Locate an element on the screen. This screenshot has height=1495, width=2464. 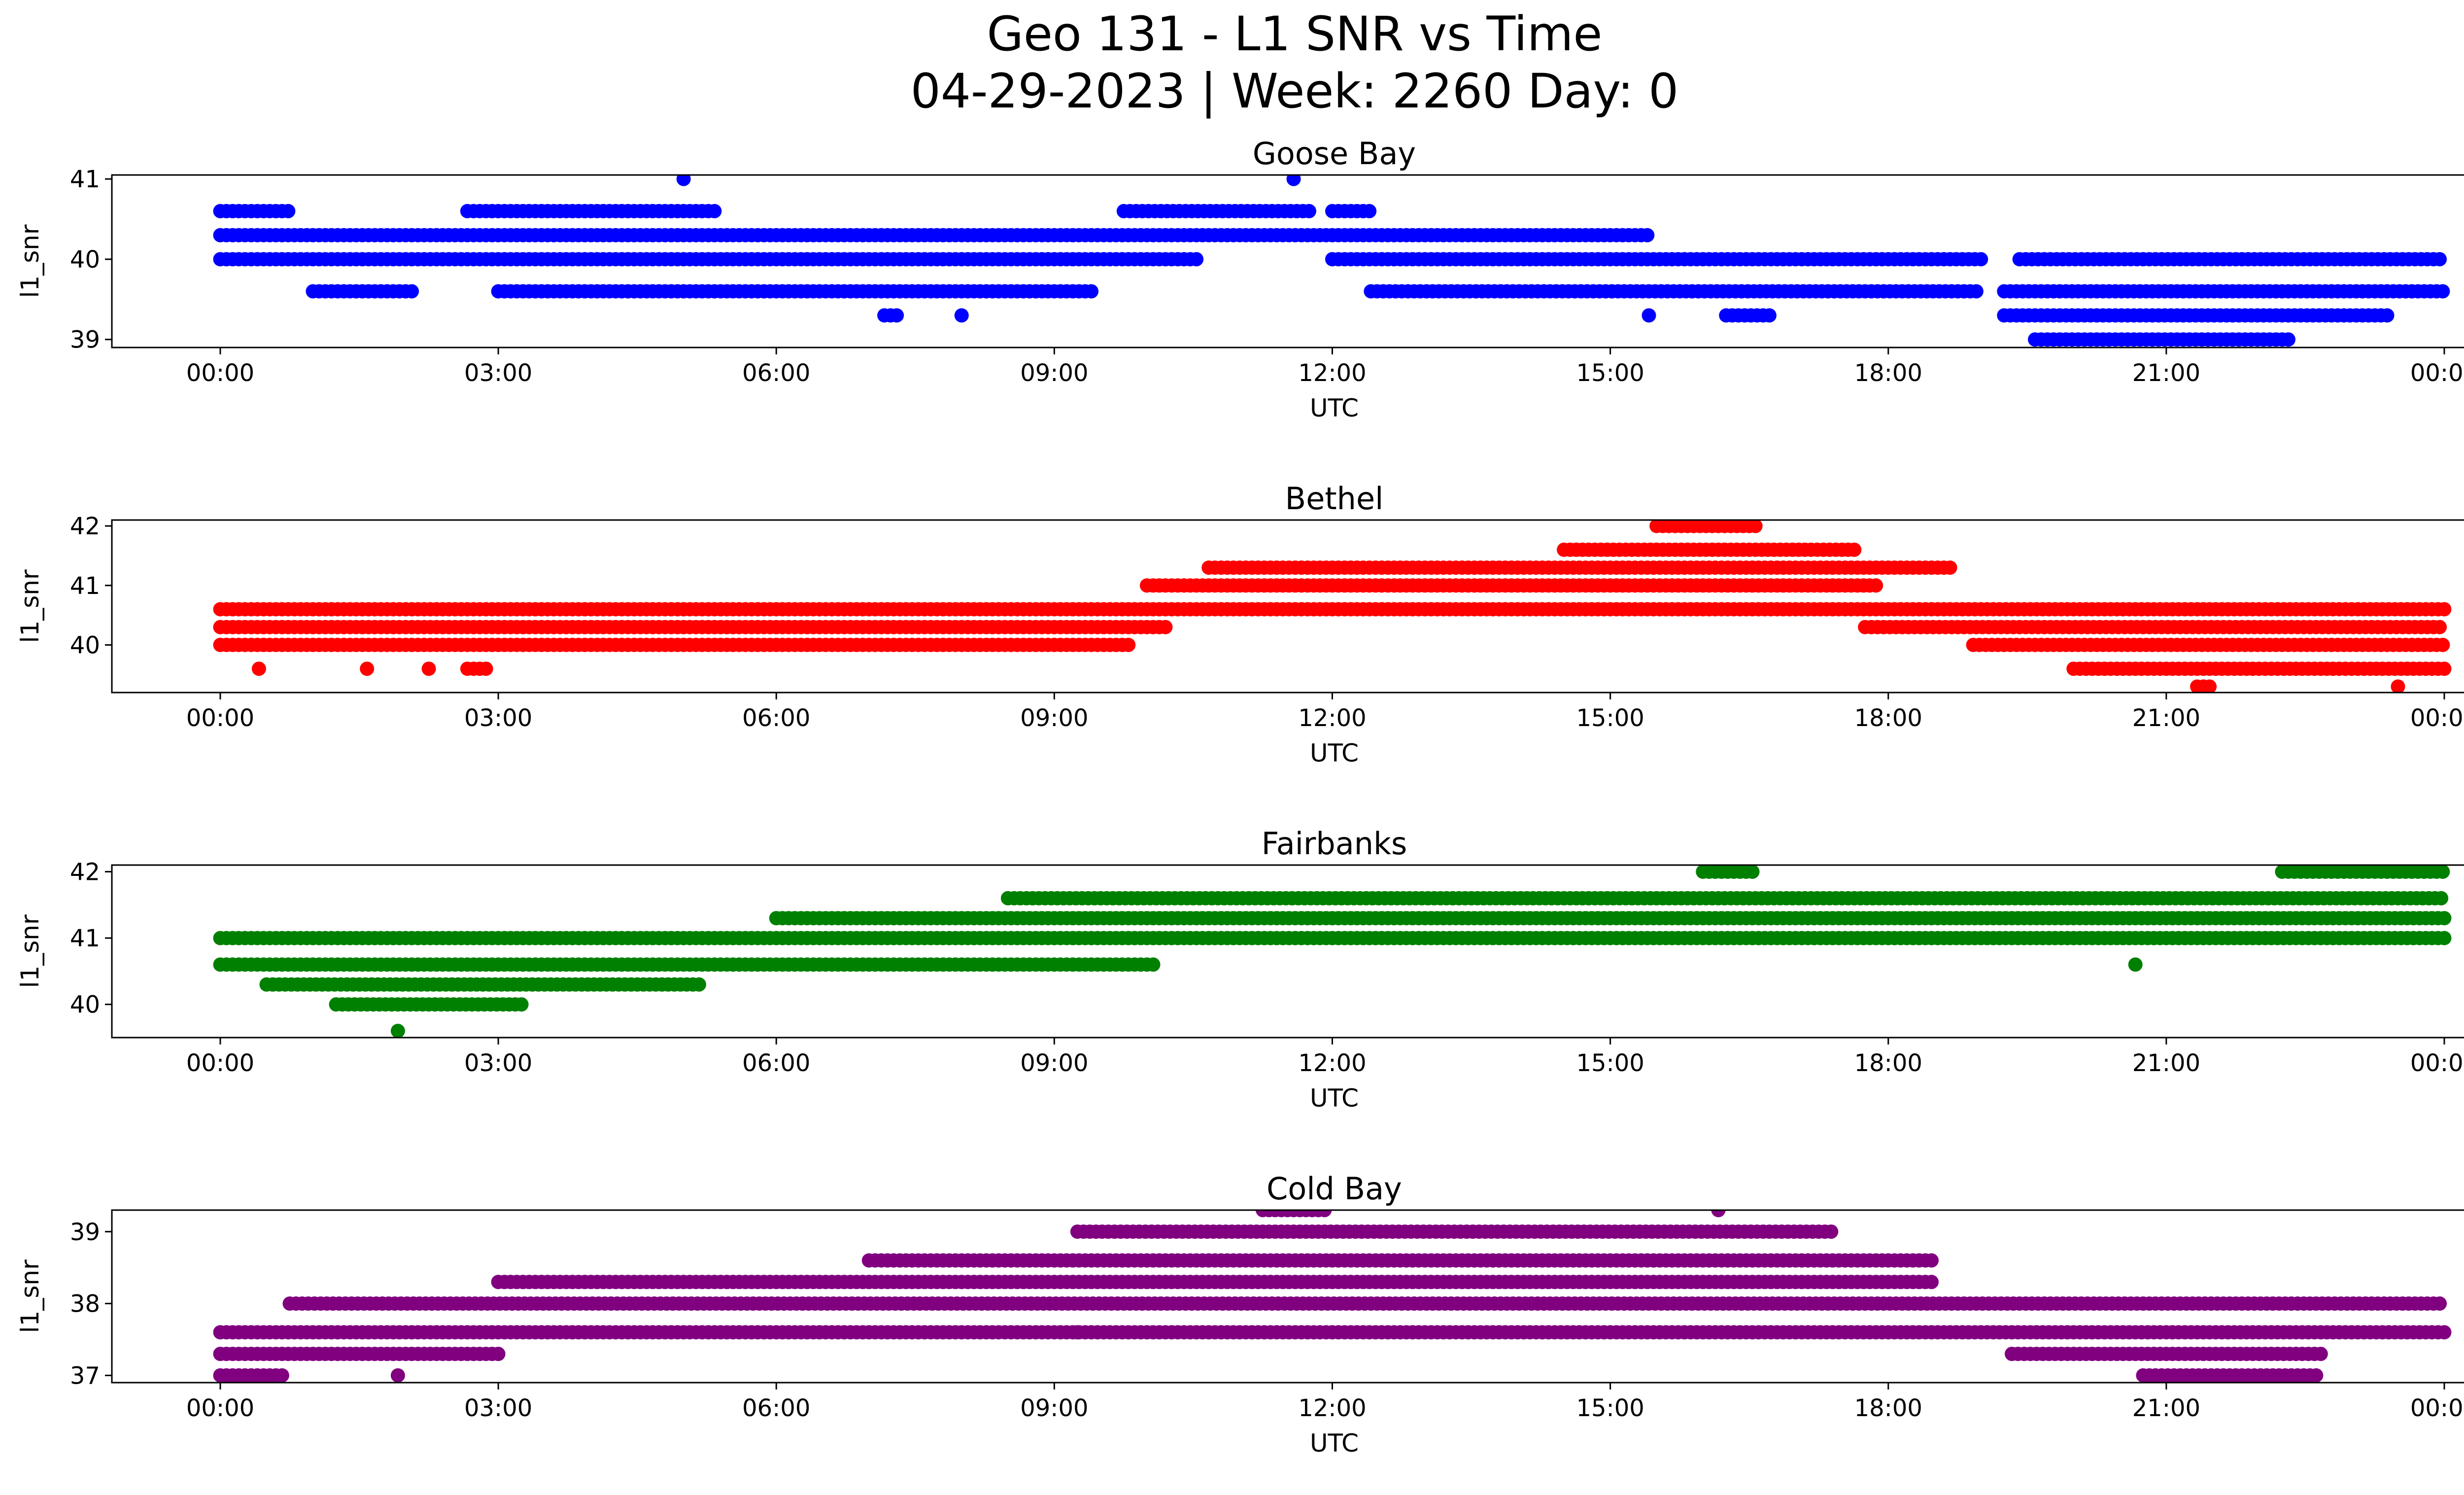
panel-title: Cold Bay is located at coordinates (1334, 1189).